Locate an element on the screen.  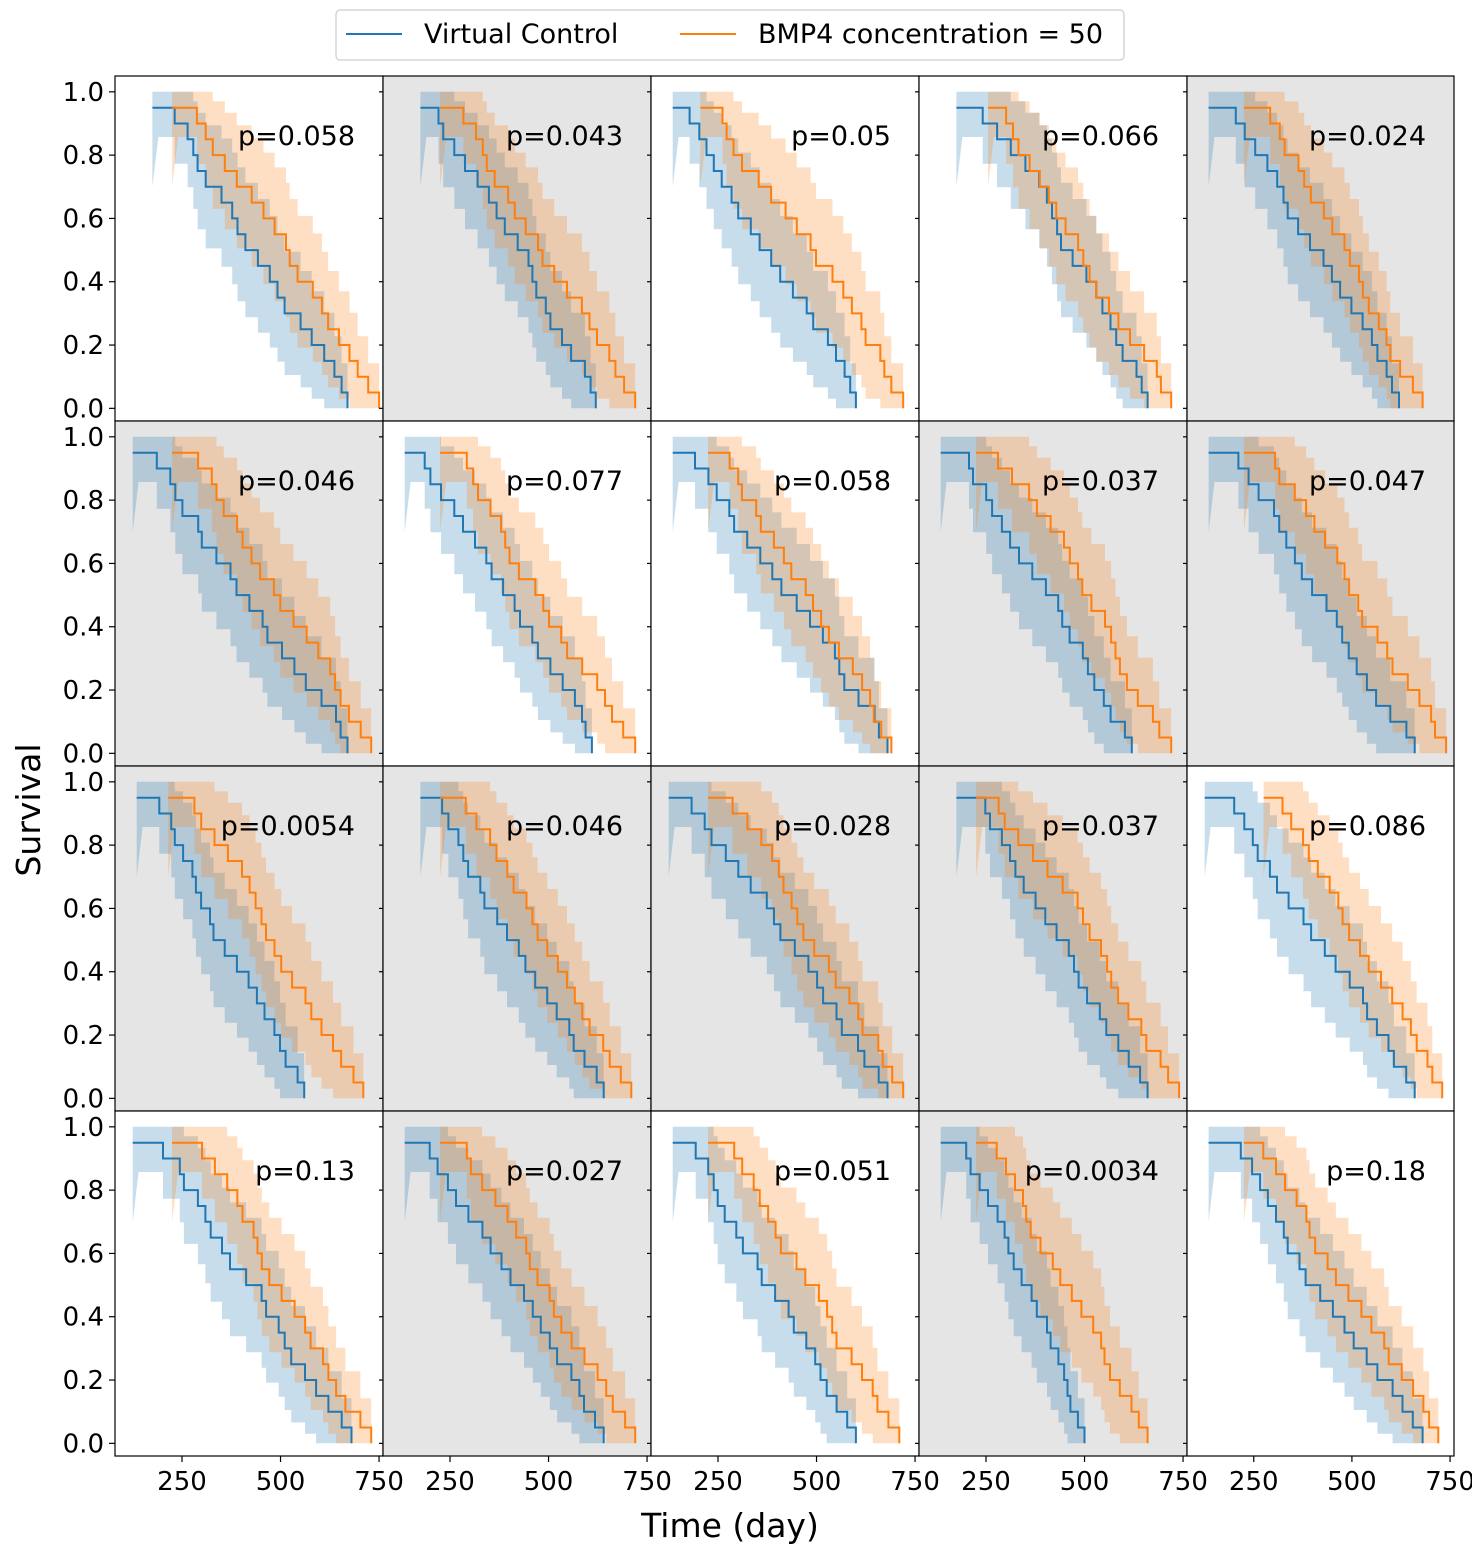
panel-r3-c3: p=0.028 is located at coordinates (783, 938).